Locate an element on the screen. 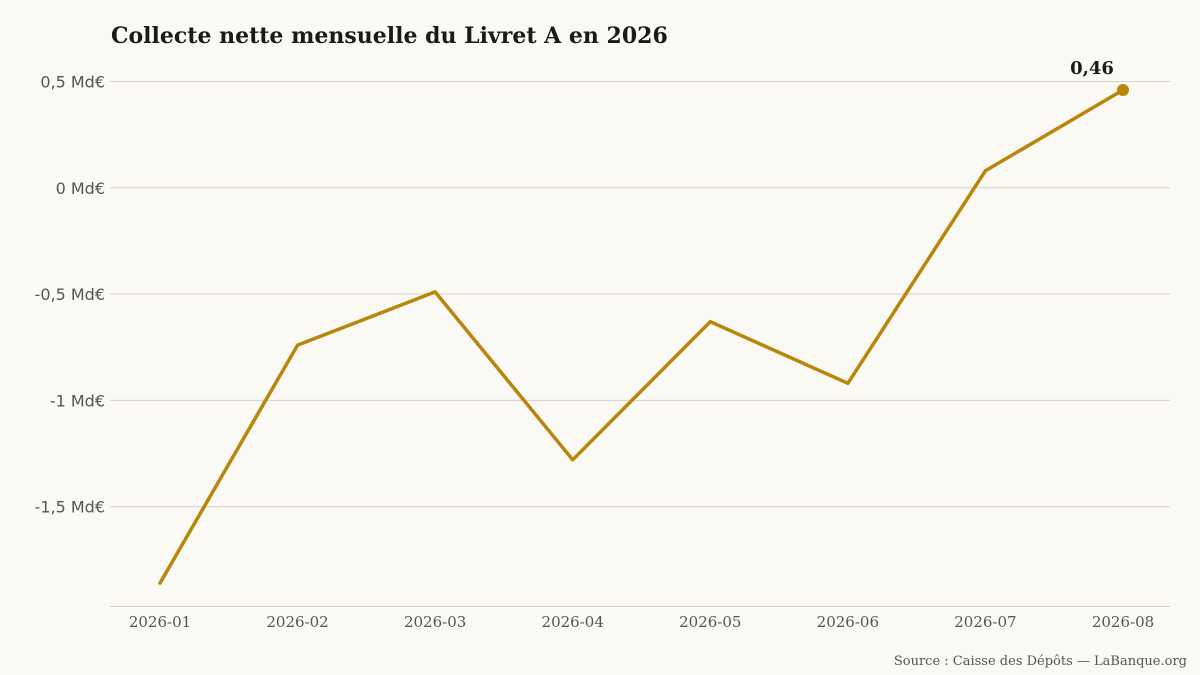 The width and height of the screenshot is (1200, 675). y-tick-label: -0,5 Md€ is located at coordinates (70, 294).